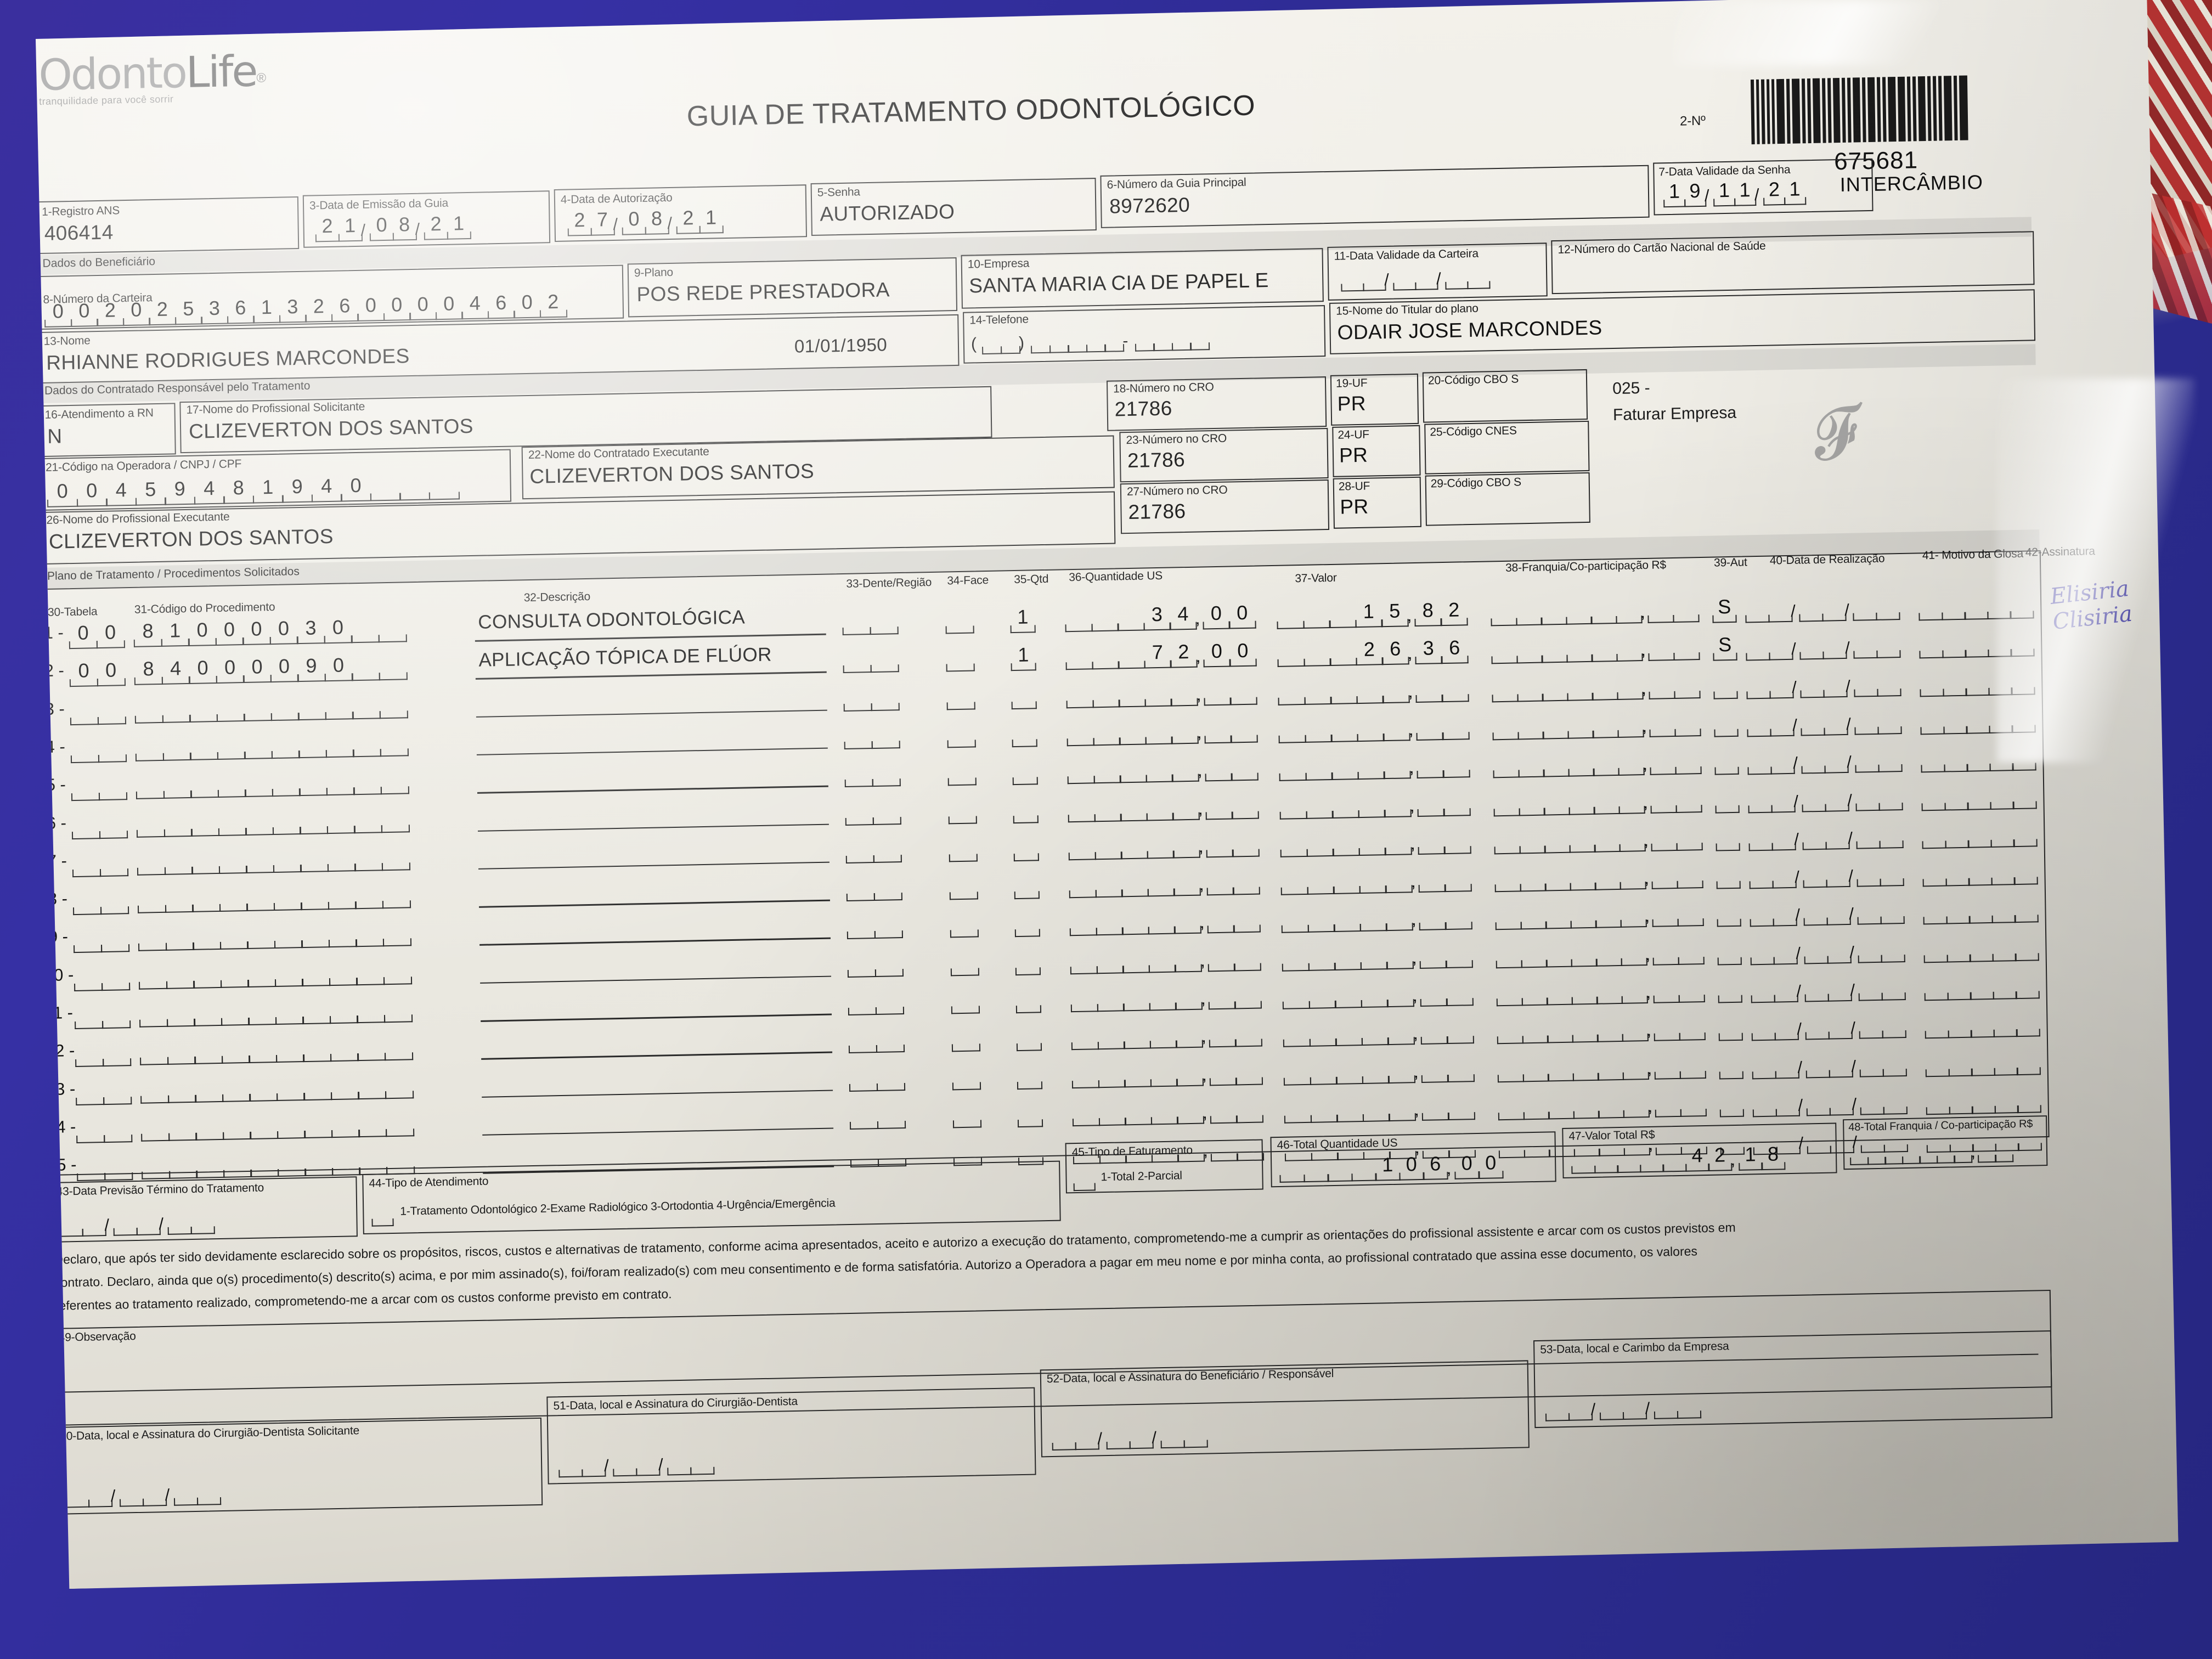  What do you see at coordinates (888, 213) in the screenshot?
I see `field-5-value: AUTORIZADO` at bounding box center [888, 213].